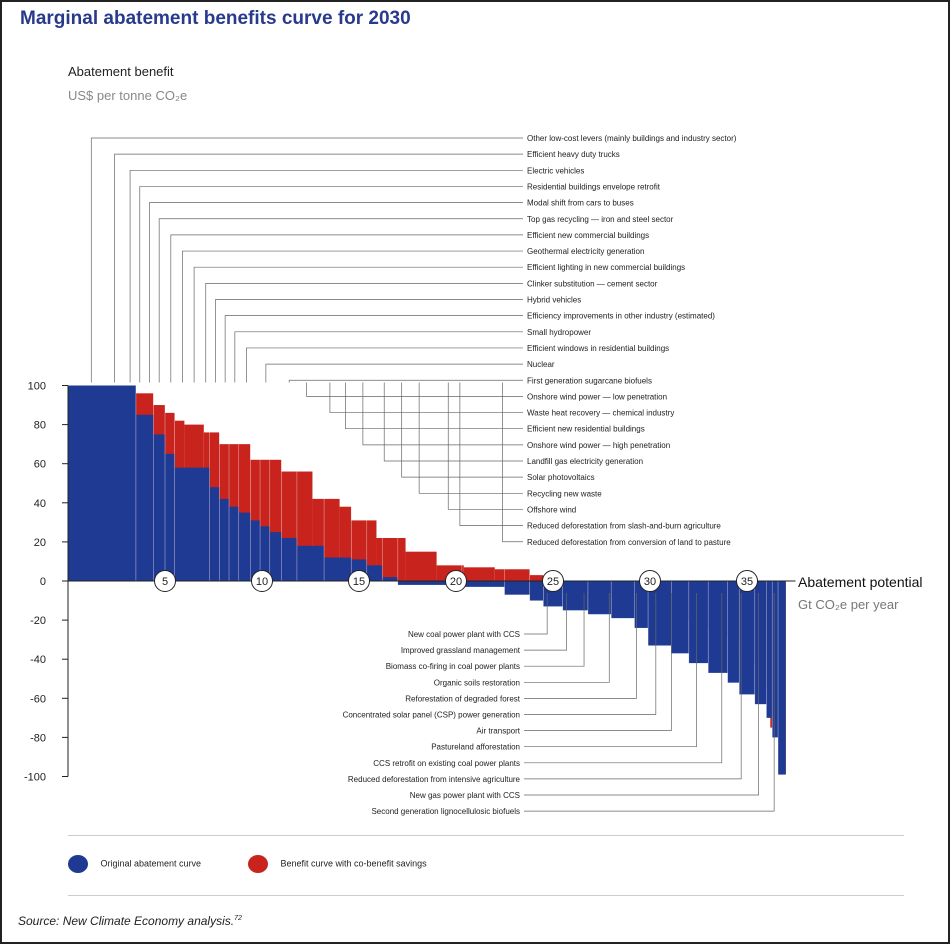  I want to click on y-tick-label: 60, so click(40, 465).